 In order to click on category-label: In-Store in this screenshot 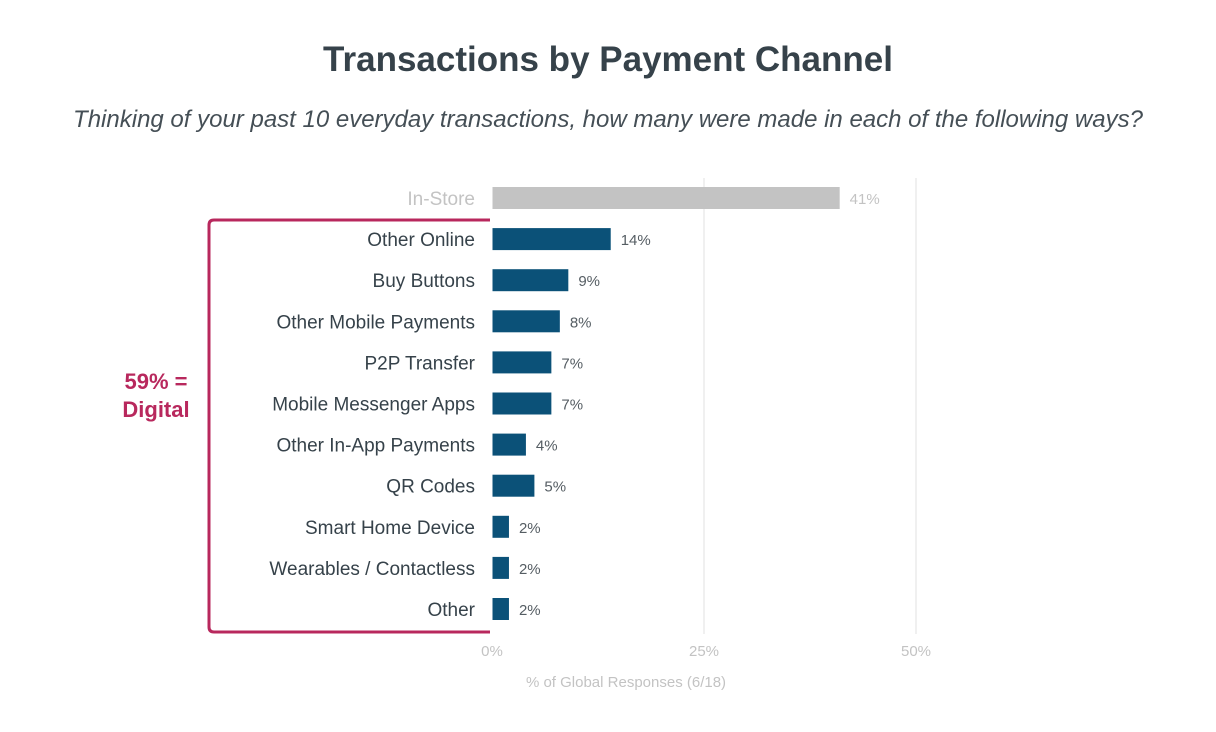, I will do `click(441, 199)`.